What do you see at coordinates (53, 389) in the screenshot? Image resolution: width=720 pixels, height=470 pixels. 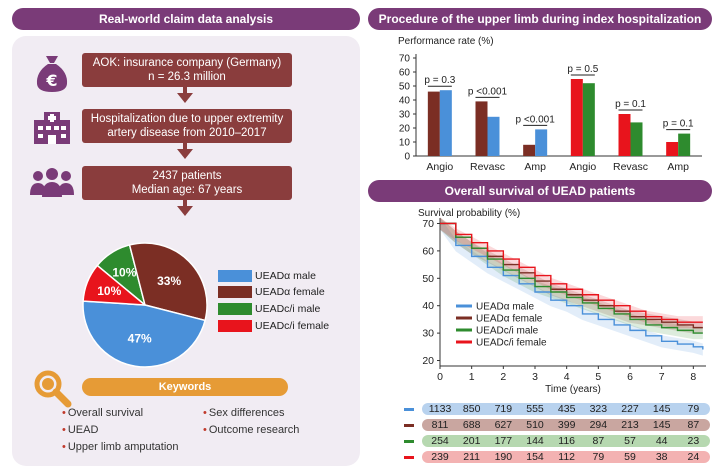 I see `magnifier-icon` at bounding box center [53, 389].